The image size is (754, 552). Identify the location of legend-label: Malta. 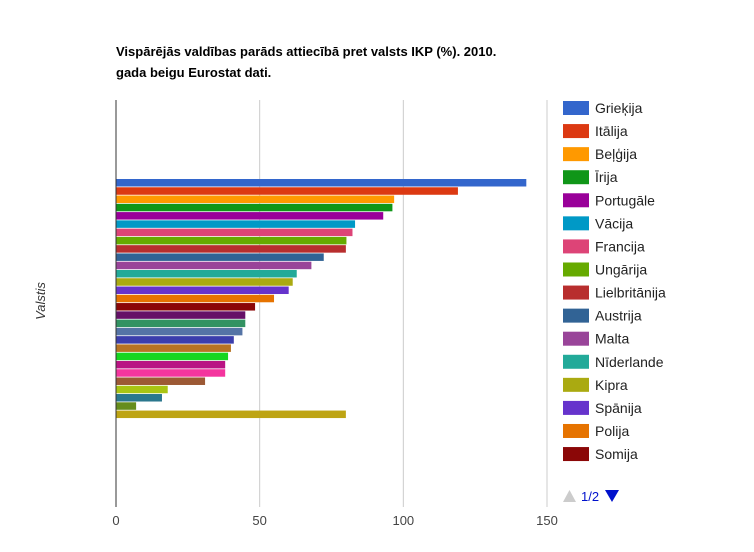
(612, 339).